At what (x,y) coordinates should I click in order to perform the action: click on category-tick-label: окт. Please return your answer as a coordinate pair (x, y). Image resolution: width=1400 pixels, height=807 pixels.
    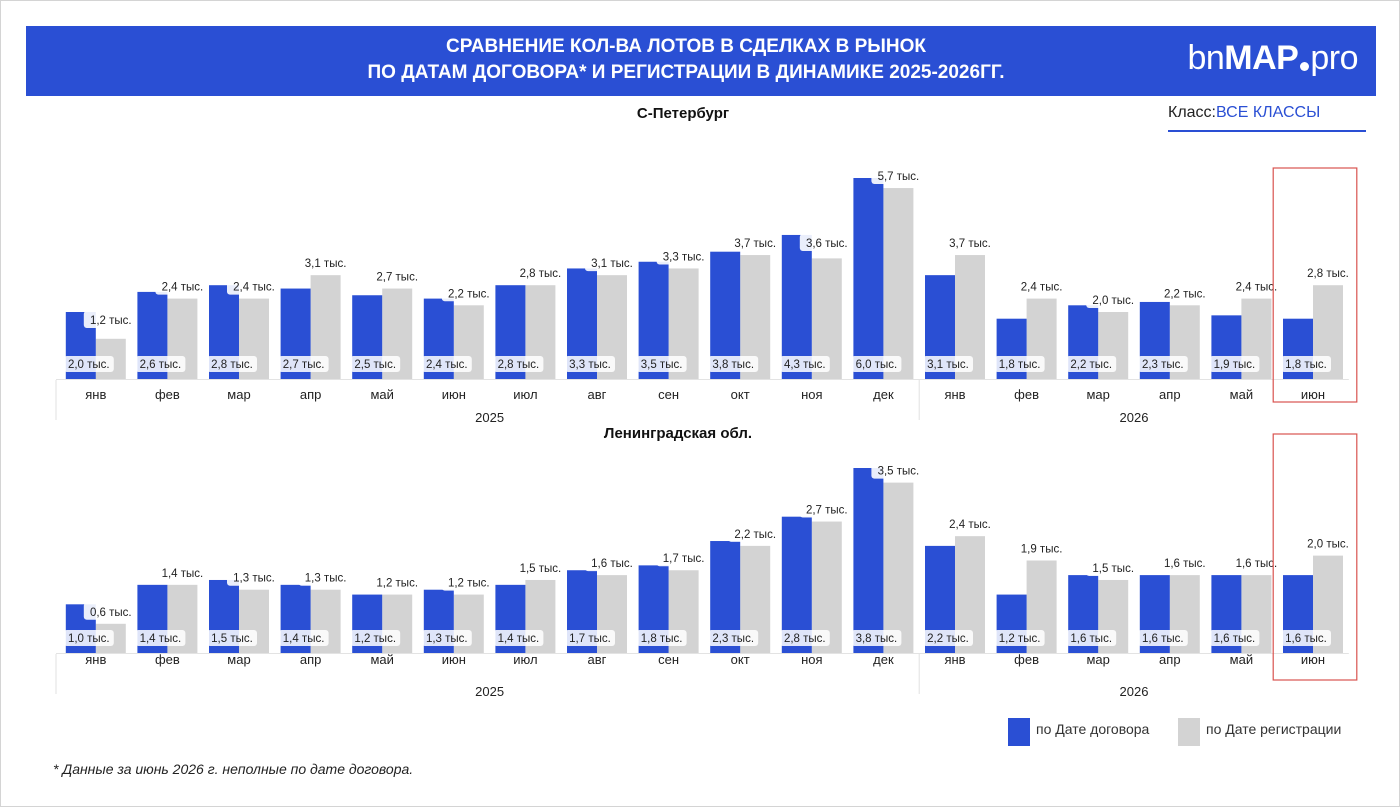
    Looking at the image, I should click on (740, 659).